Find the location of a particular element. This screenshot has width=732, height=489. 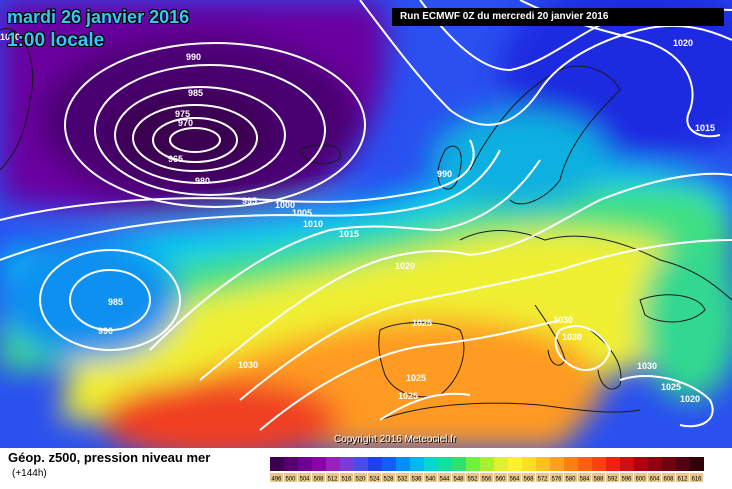

legend-tick-label: 560 is located at coordinates (500, 480).